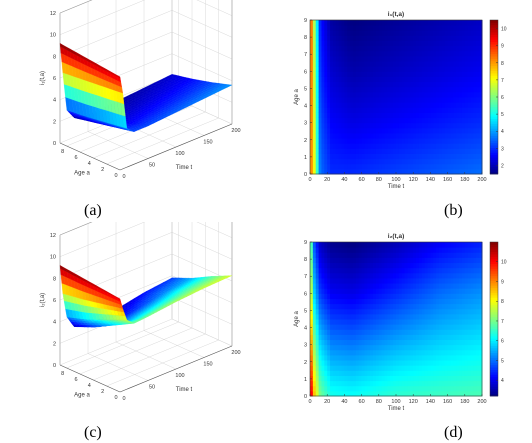 This screenshot has width=532, height=443. I want to click on time-tick-label: 150, so click(207, 365).